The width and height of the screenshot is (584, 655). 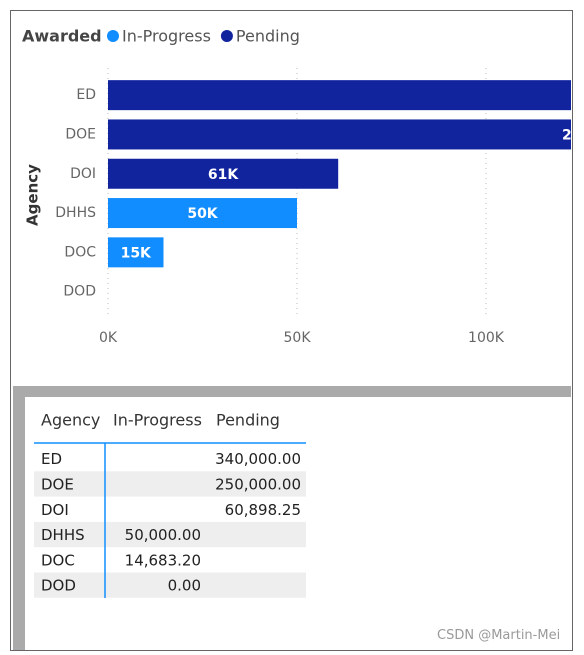 What do you see at coordinates (51, 459) in the screenshot?
I see `table-cell: ED` at bounding box center [51, 459].